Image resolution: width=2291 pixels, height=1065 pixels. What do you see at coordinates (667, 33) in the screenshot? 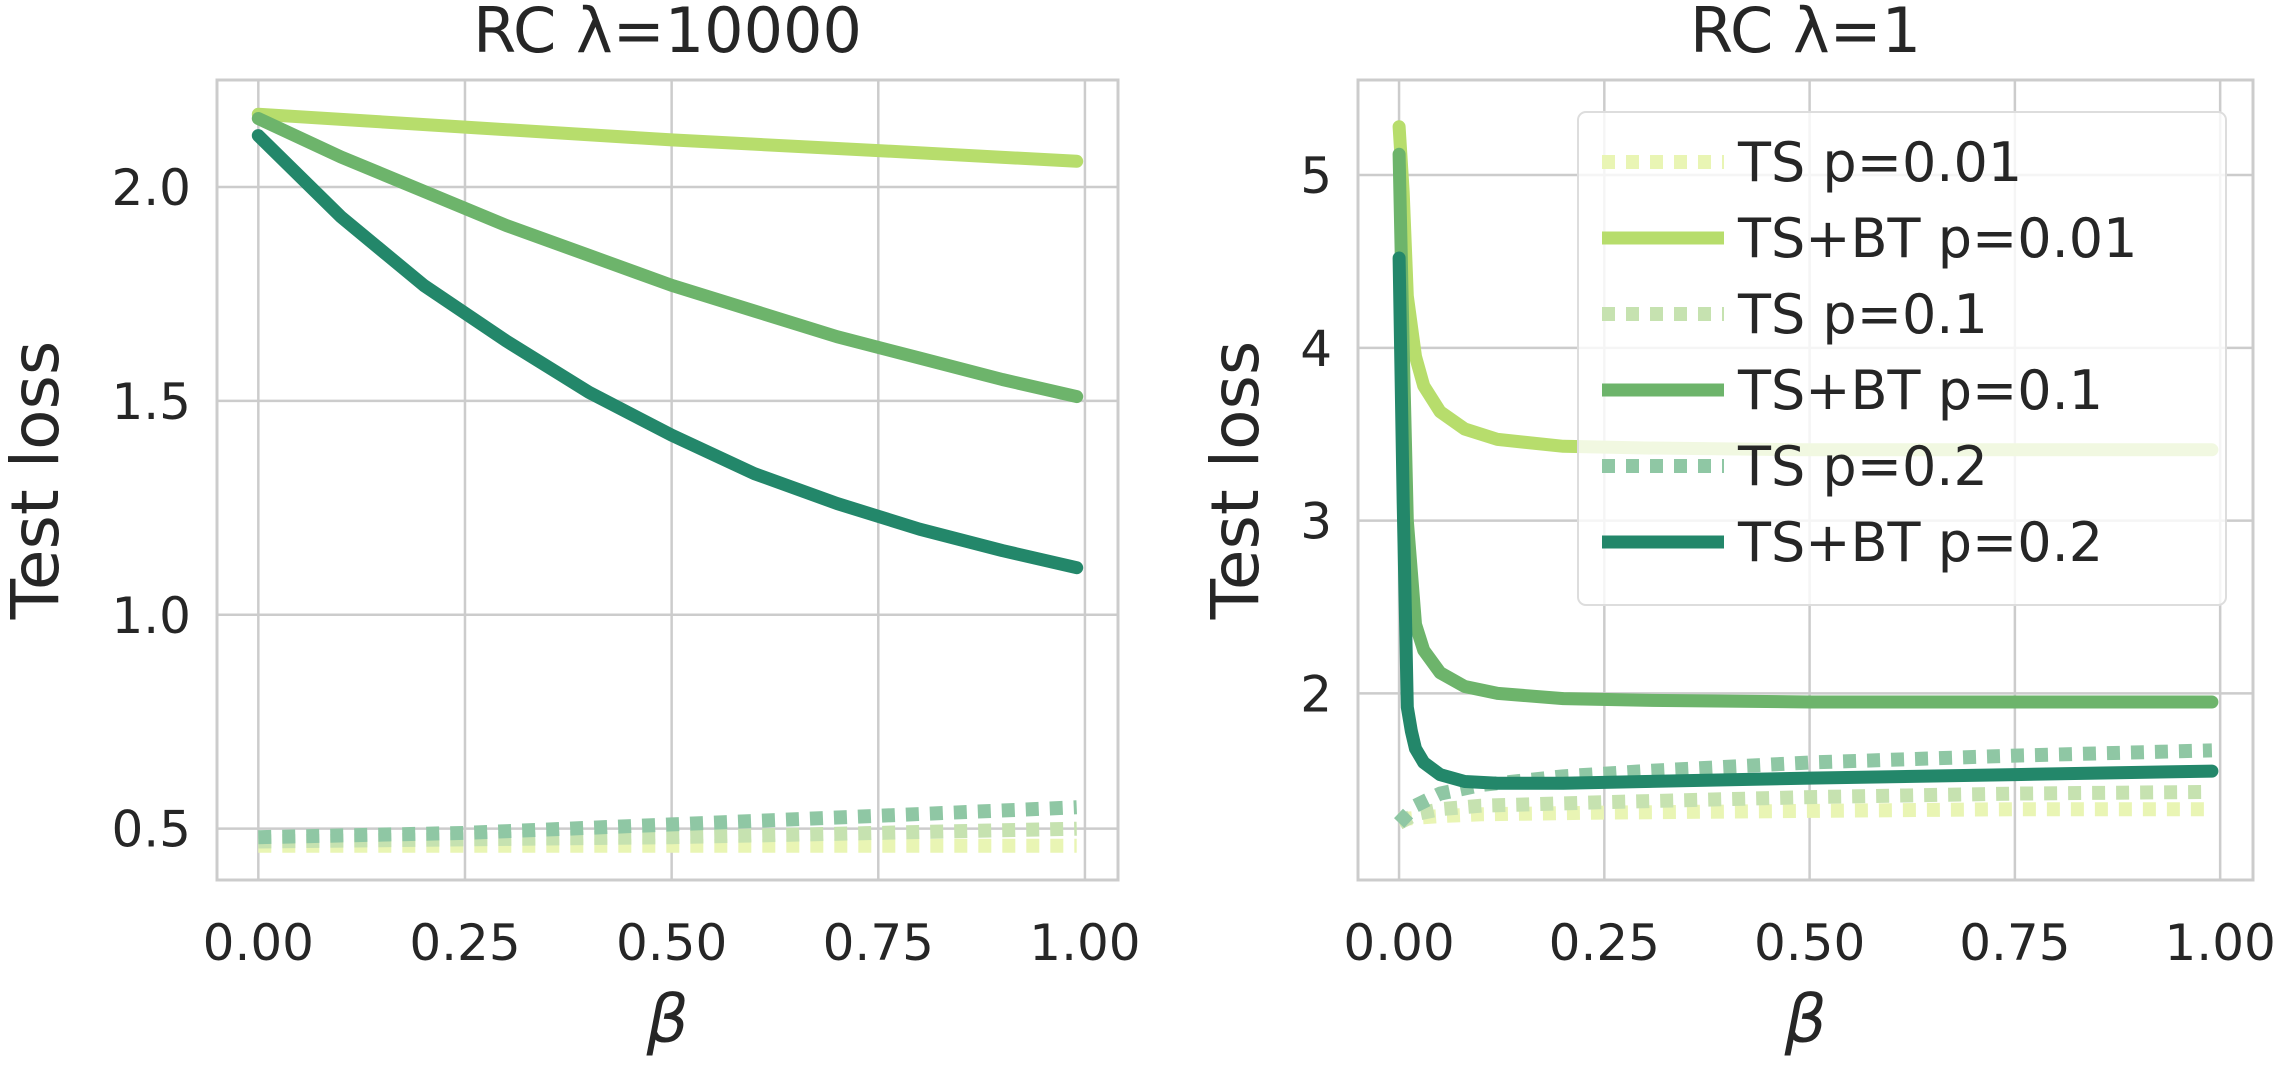
I see `chart-title: RC λ=10000` at bounding box center [667, 33].